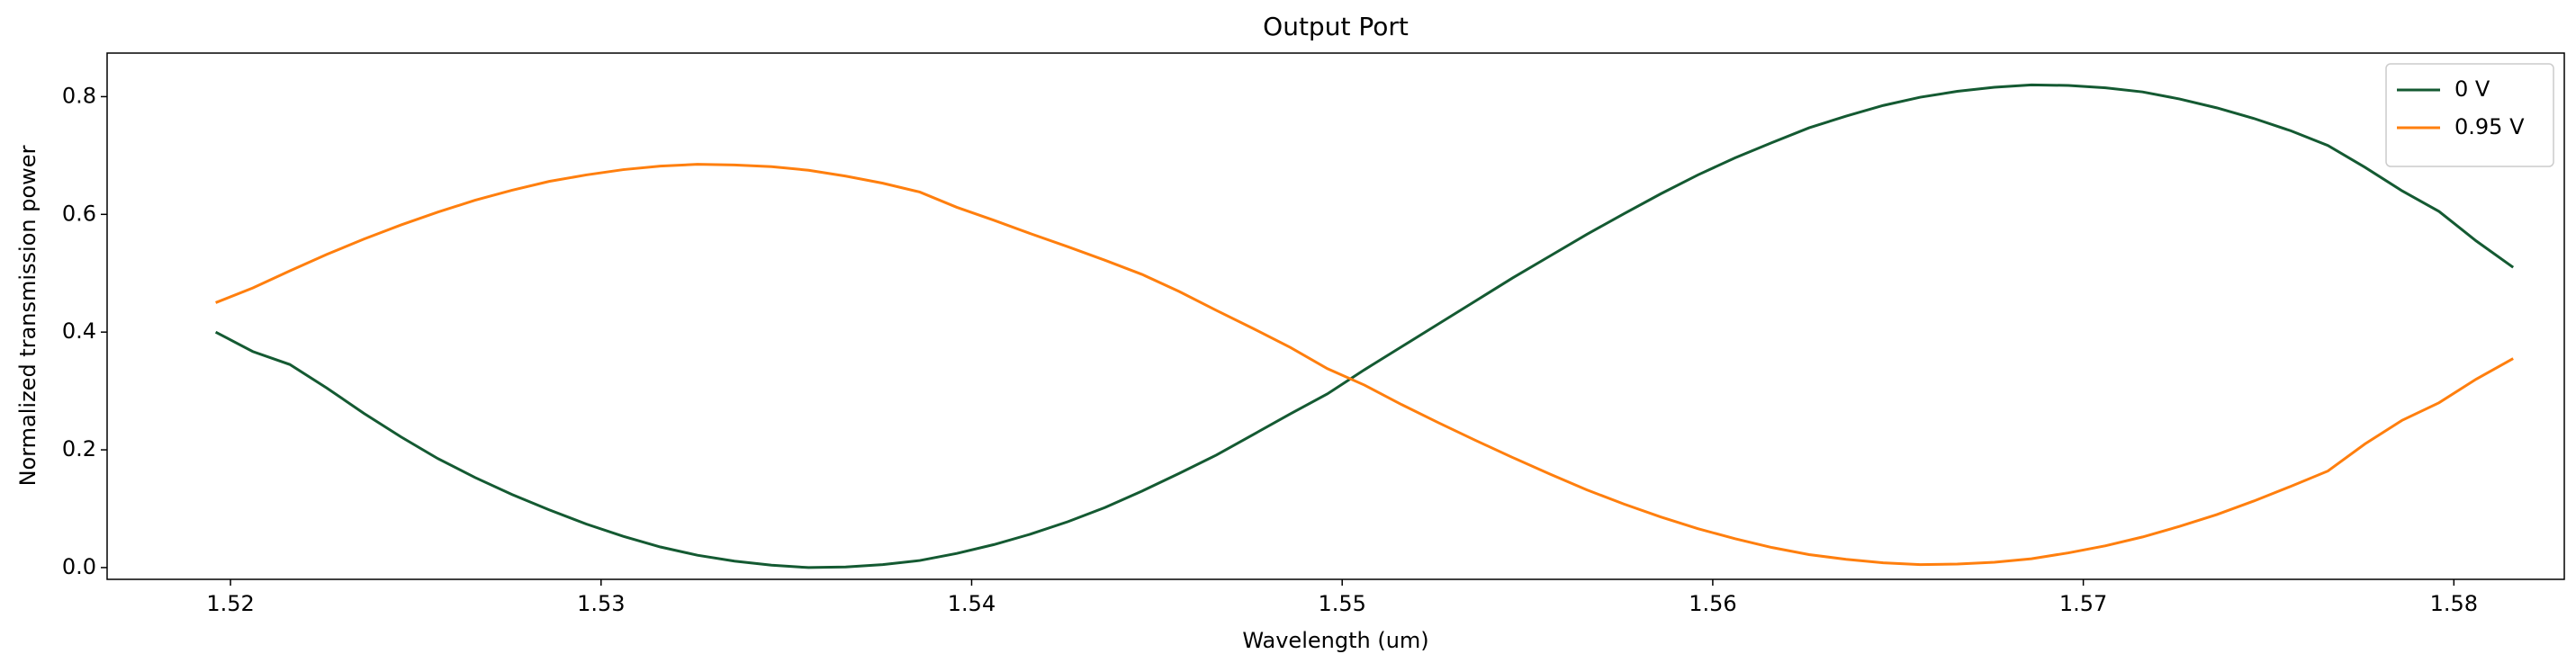 The image size is (2576, 672). I want to click on x-tick-label: 1.53, so click(601, 603).